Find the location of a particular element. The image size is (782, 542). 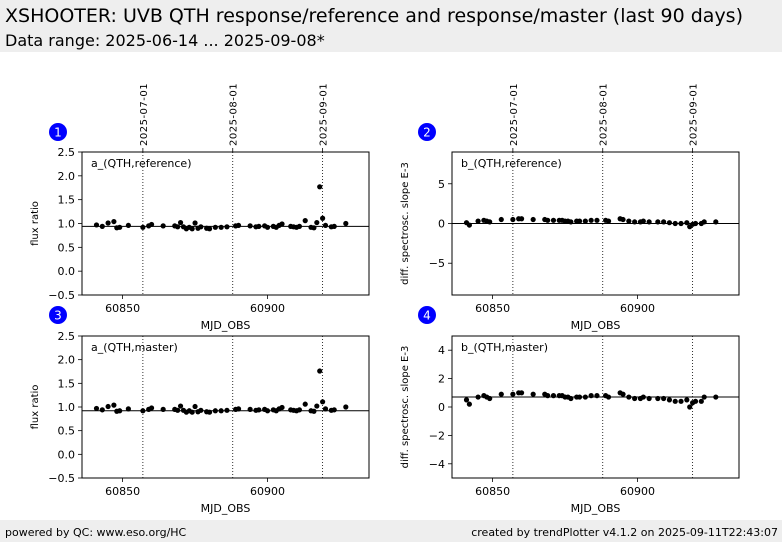

y-tick-label: −0.5 is located at coordinates (61, 478).